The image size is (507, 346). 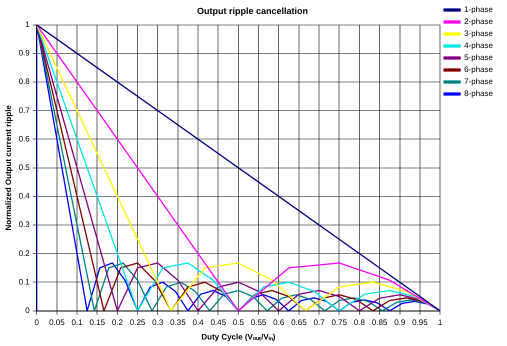 What do you see at coordinates (479, 69) in the screenshot?
I see `legend-label: 6-phase` at bounding box center [479, 69].